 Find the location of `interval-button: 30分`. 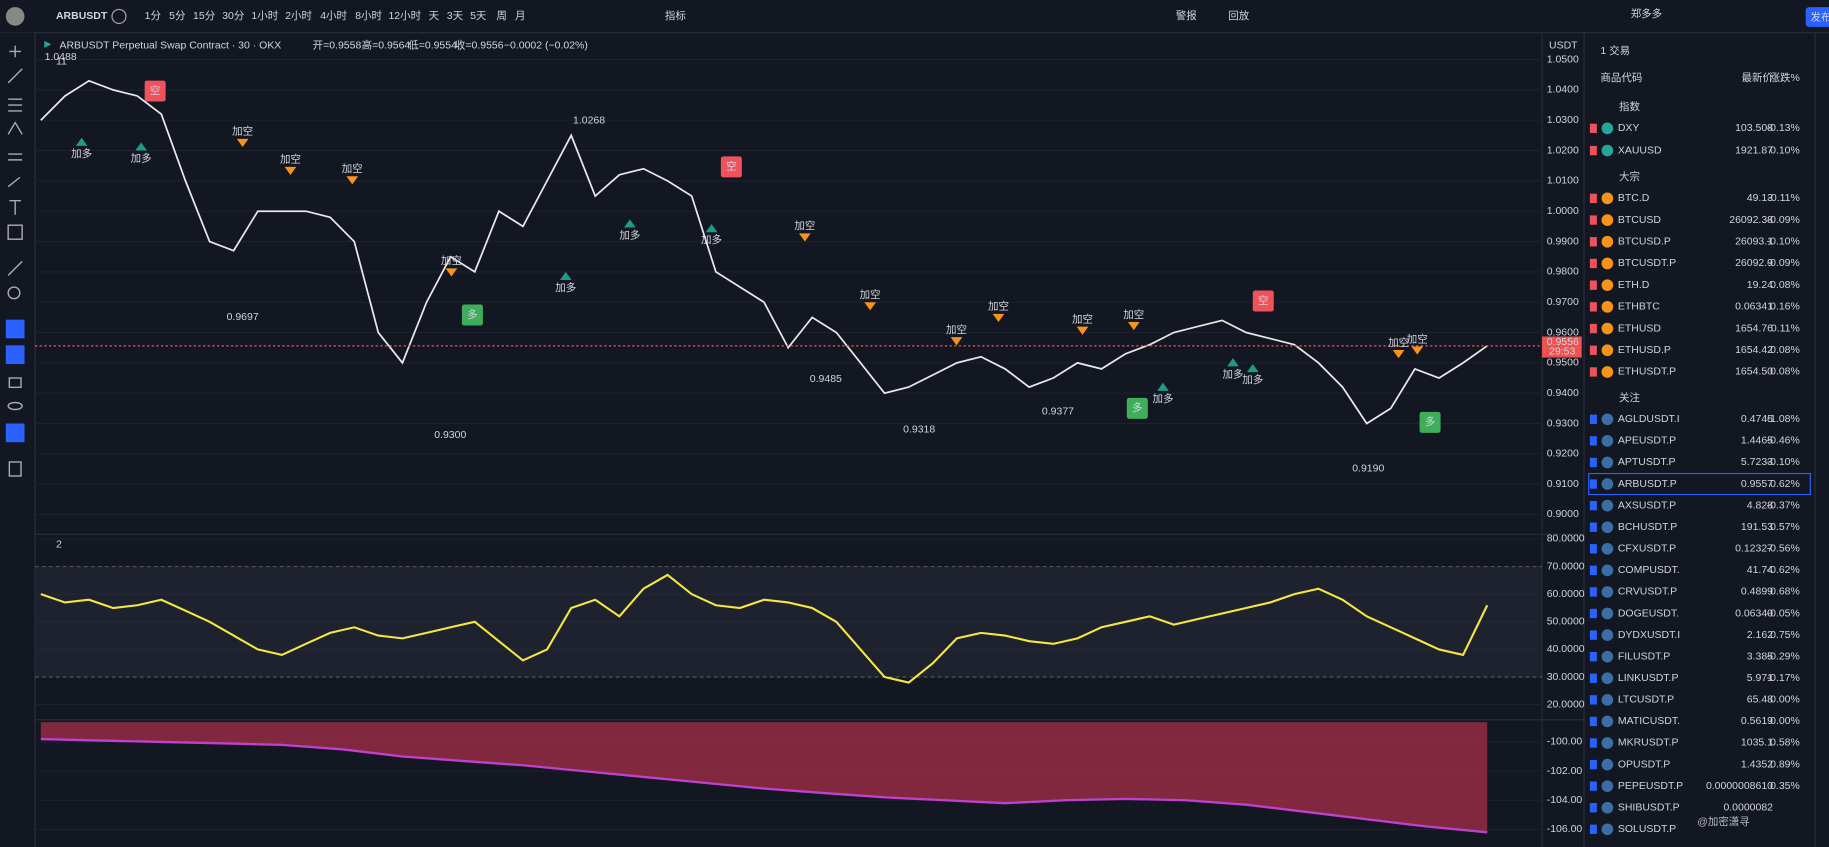

interval-button: 30分 is located at coordinates (233, 16).